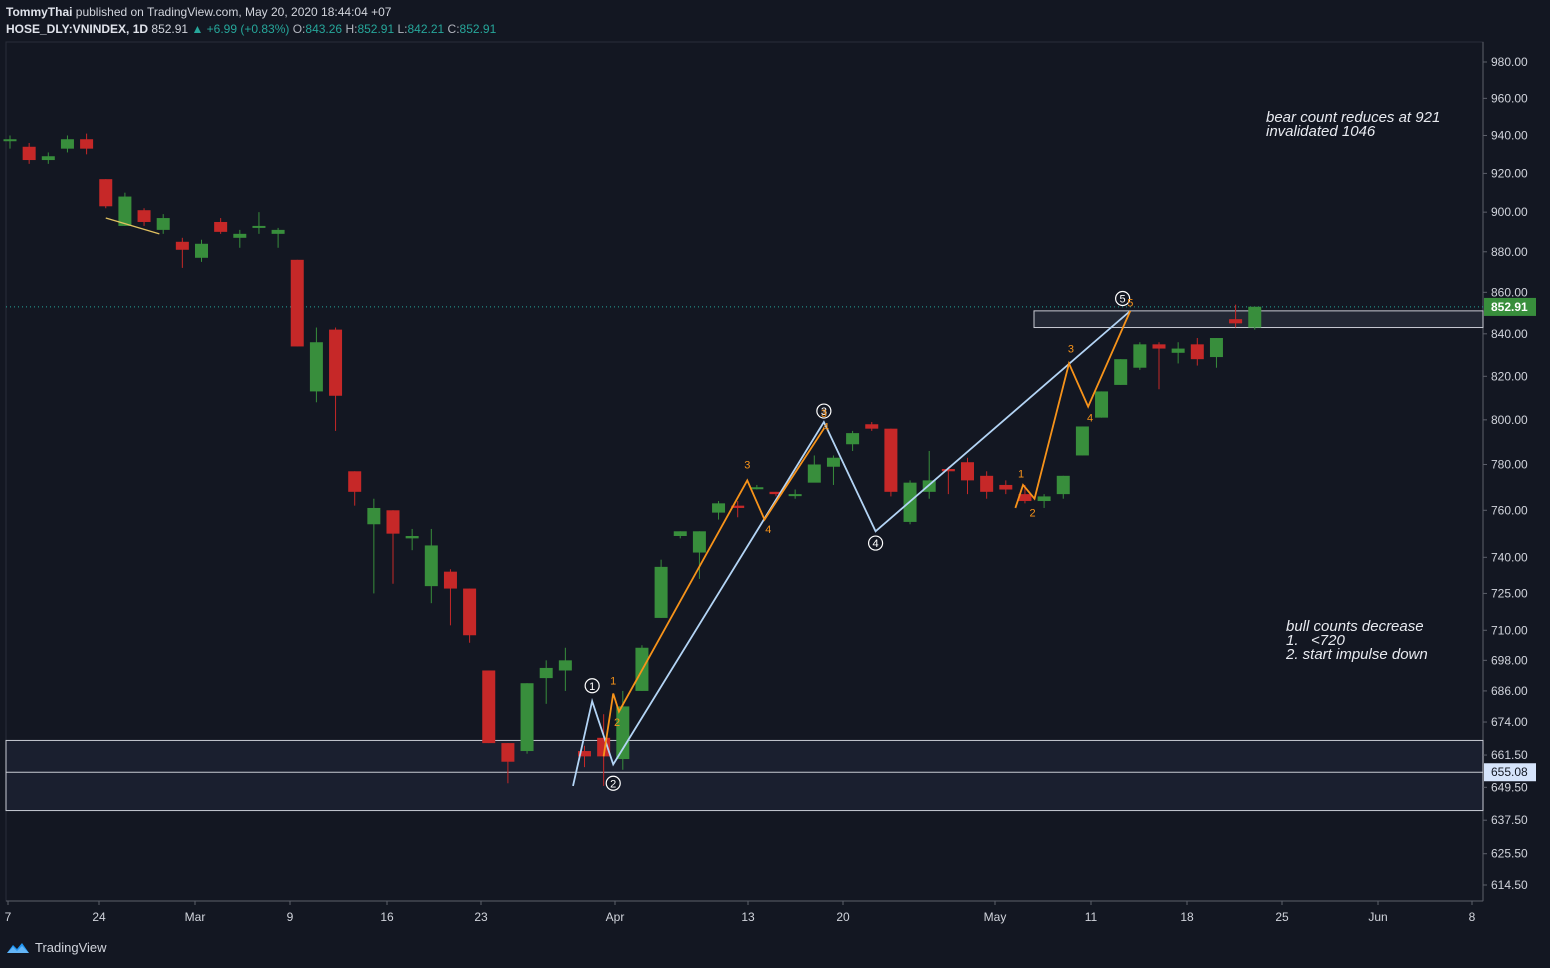 This screenshot has width=1550, height=968. I want to click on time-axis: 7 24 Mar 9 16 23 Apr 13 20 May 11 18 25 Jun 8, so click(740, 912).